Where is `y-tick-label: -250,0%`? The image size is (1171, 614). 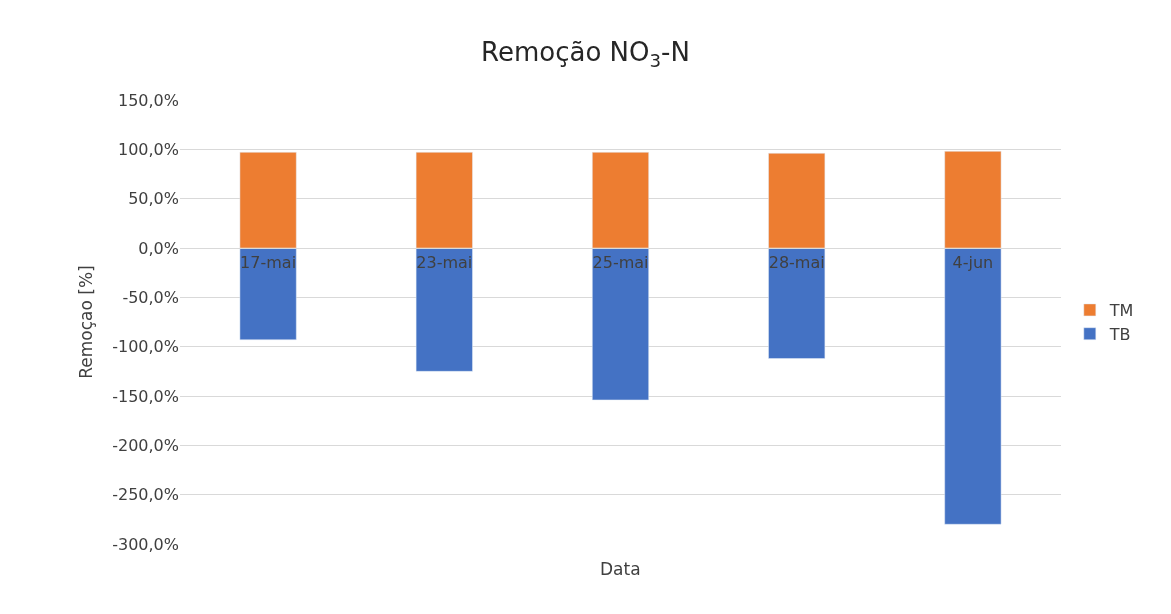 y-tick-label: -250,0% is located at coordinates (145, 495).